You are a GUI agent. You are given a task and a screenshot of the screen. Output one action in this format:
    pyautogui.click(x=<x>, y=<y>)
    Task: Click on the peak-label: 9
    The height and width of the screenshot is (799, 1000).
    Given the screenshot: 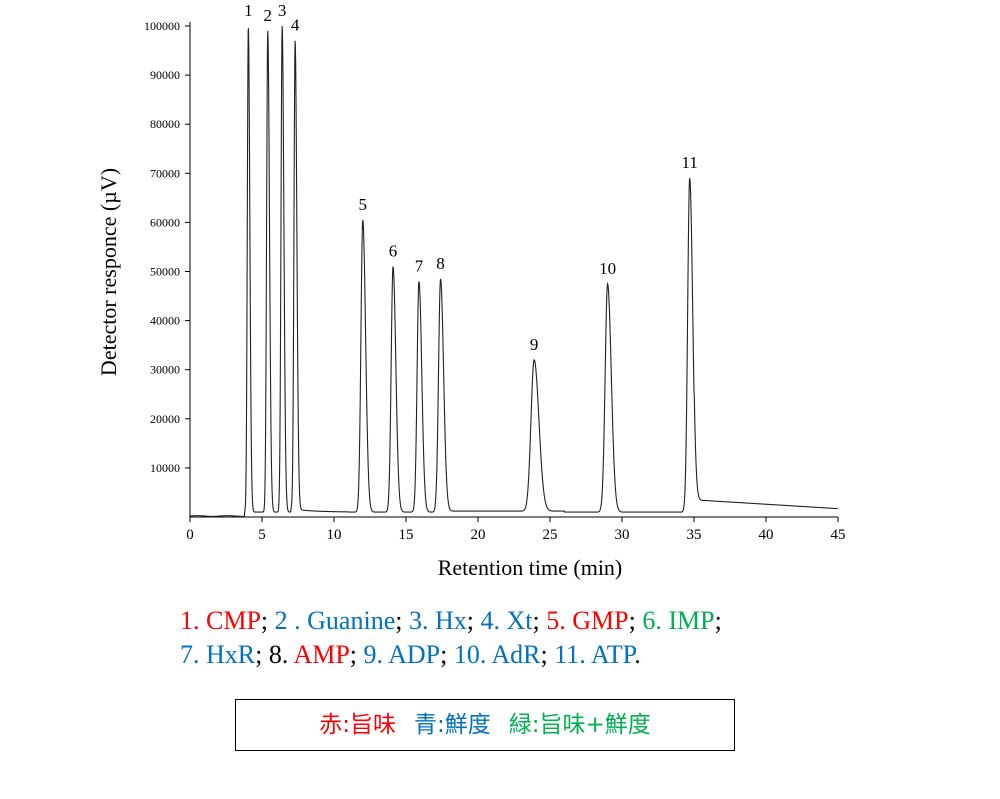 What is the action you would take?
    pyautogui.click(x=534, y=344)
    